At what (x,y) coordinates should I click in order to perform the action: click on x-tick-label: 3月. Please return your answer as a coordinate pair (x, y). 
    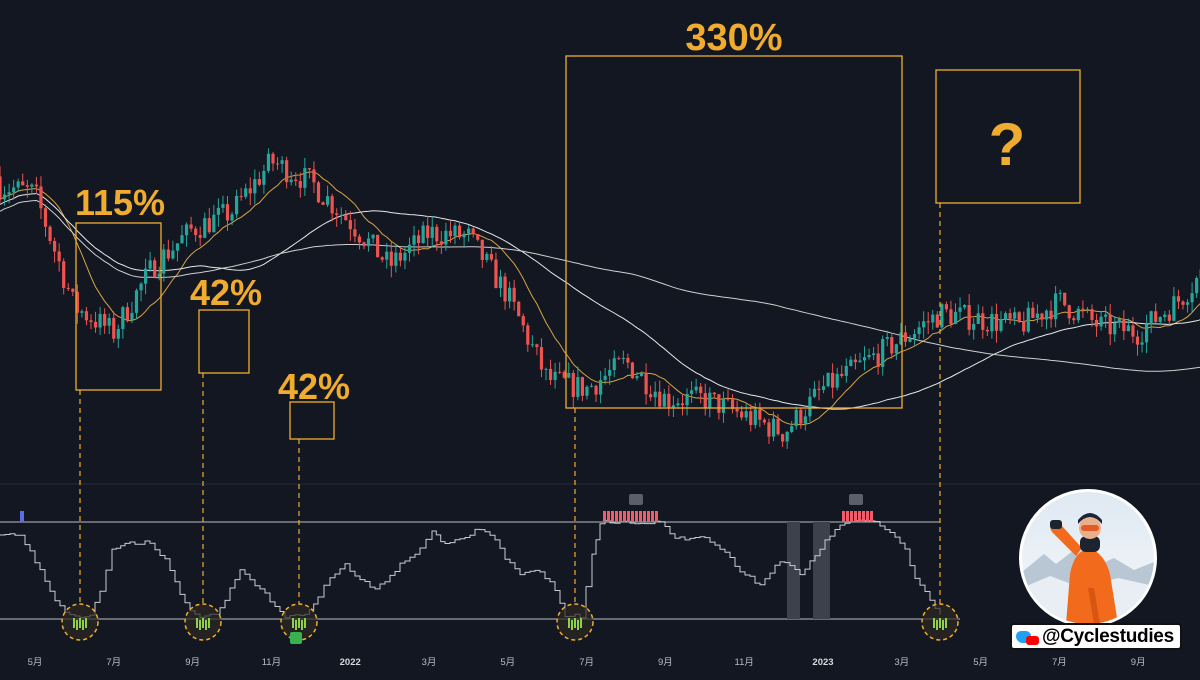
    Looking at the image, I should click on (901, 662).